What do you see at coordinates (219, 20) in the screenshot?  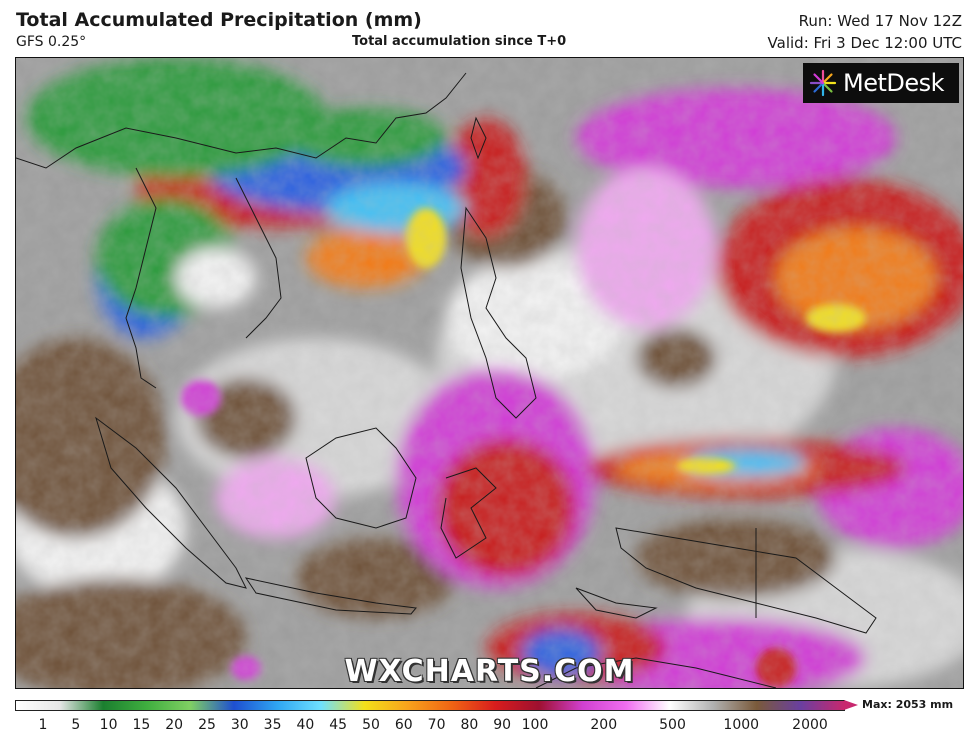 I see `chart-title: Total Accumulated Precipitation (mm)` at bounding box center [219, 20].